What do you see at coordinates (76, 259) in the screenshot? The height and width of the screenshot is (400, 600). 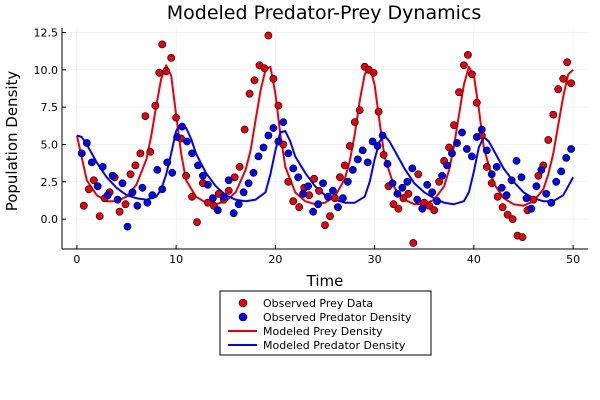 I see `x-tick-label: 0` at bounding box center [76, 259].